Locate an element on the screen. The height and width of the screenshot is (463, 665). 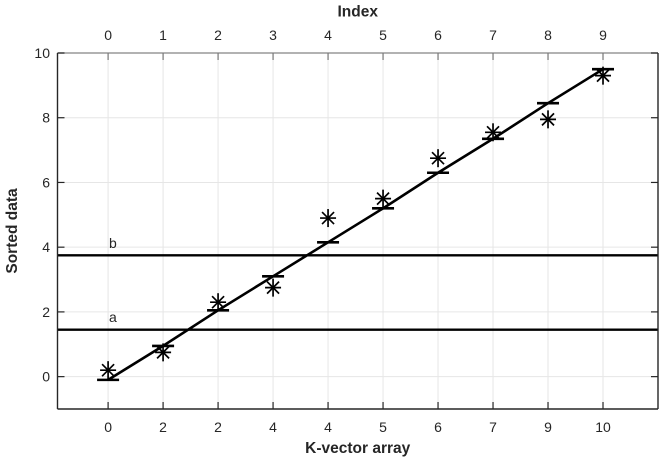
top-tick-label: 3 is located at coordinates (273, 35).